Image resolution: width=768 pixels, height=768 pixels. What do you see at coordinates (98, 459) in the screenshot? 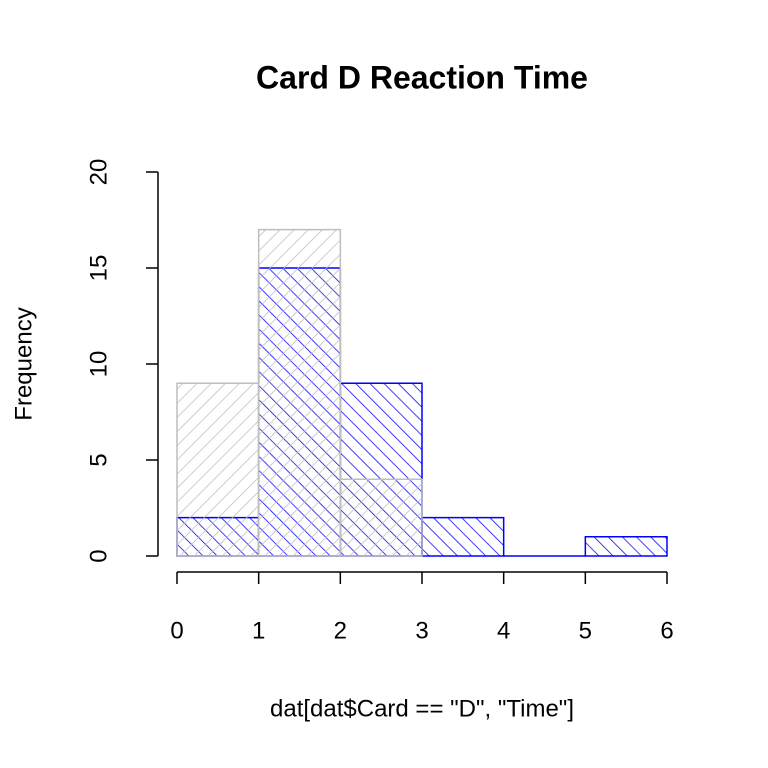
I see `y-tick-label: 5` at bounding box center [98, 459].